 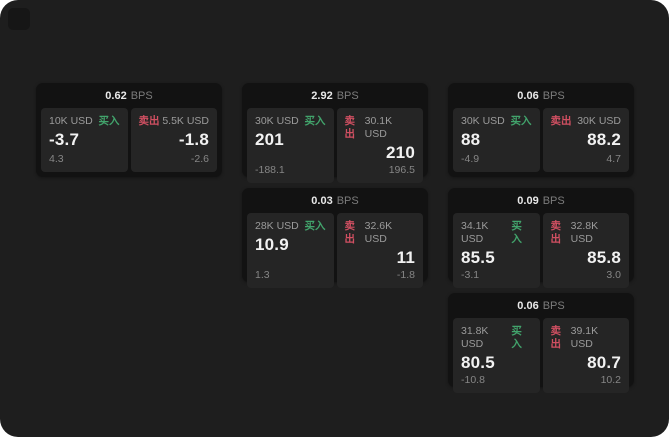 What do you see at coordinates (528, 201) in the screenshot?
I see `bps-value: 0.09` at bounding box center [528, 201].